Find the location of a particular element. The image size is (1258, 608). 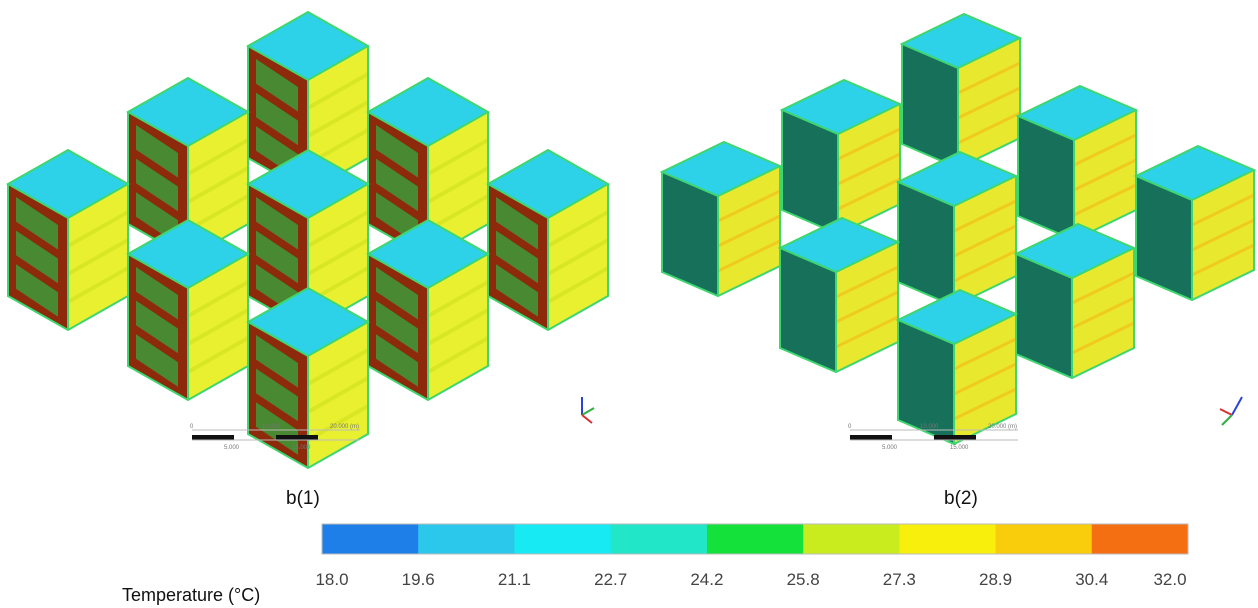

panel-label-b1: b(1) is located at coordinates (303, 498).